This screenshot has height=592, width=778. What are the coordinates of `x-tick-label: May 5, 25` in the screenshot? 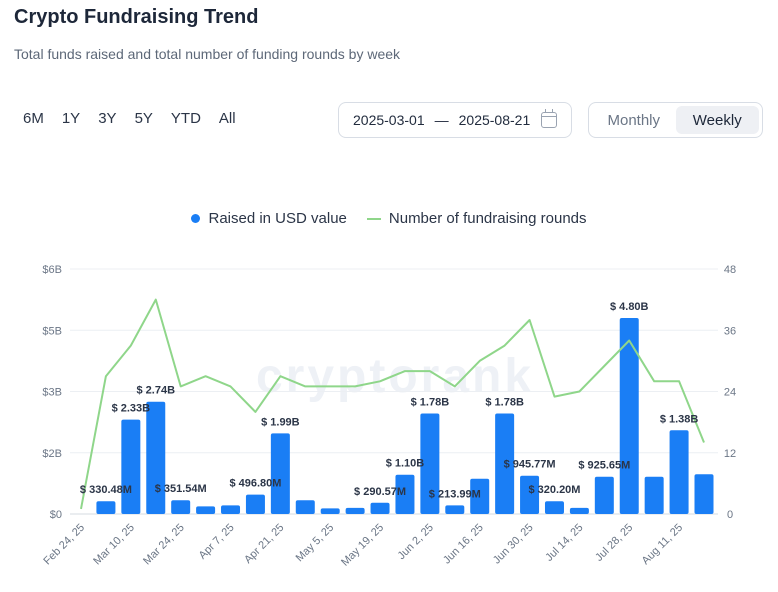 It's located at (315, 543).